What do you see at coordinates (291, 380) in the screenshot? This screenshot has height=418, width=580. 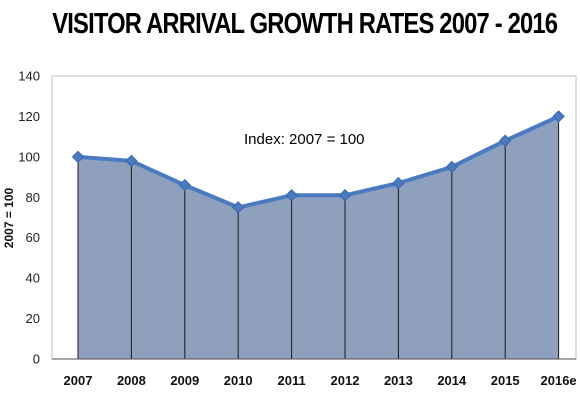 I see `x-tick-label-2011: 2011` at bounding box center [291, 380].